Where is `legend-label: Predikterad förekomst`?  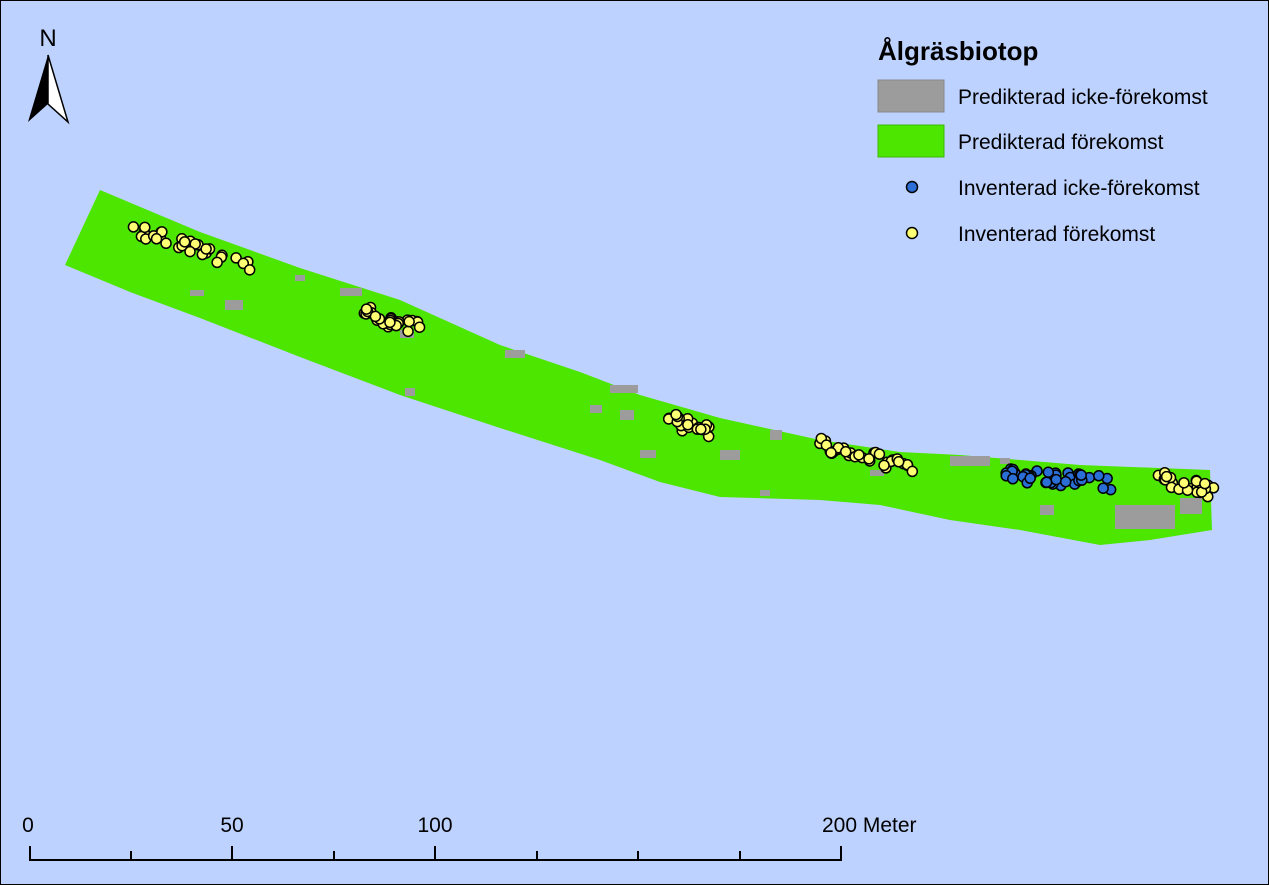 legend-label: Predikterad förekomst is located at coordinates (1061, 142).